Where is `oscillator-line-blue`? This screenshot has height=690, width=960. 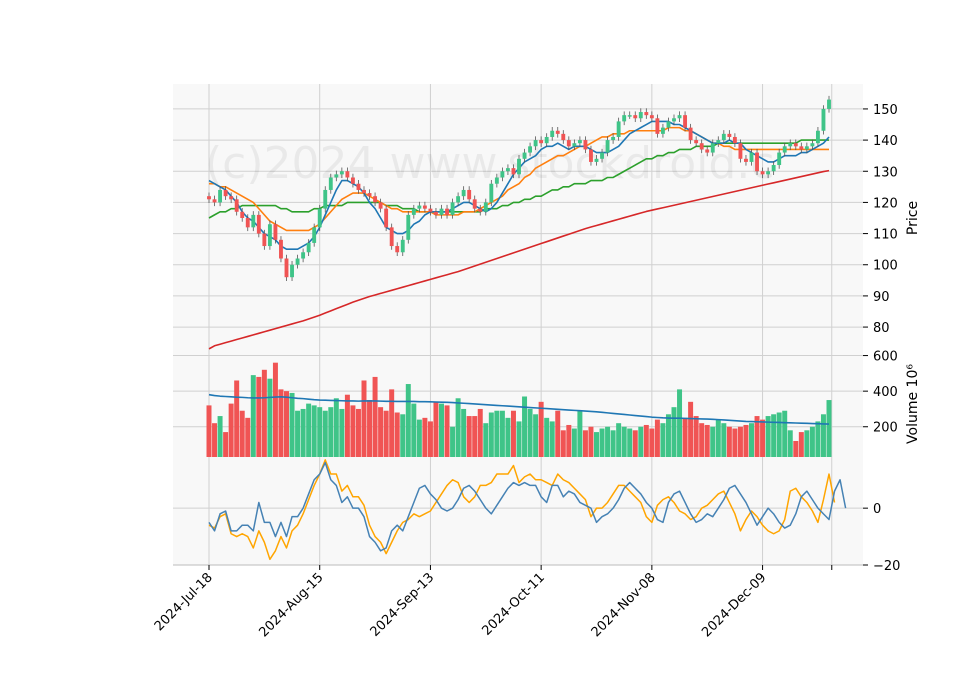 oscillator-line-blue is located at coordinates (527, 506).